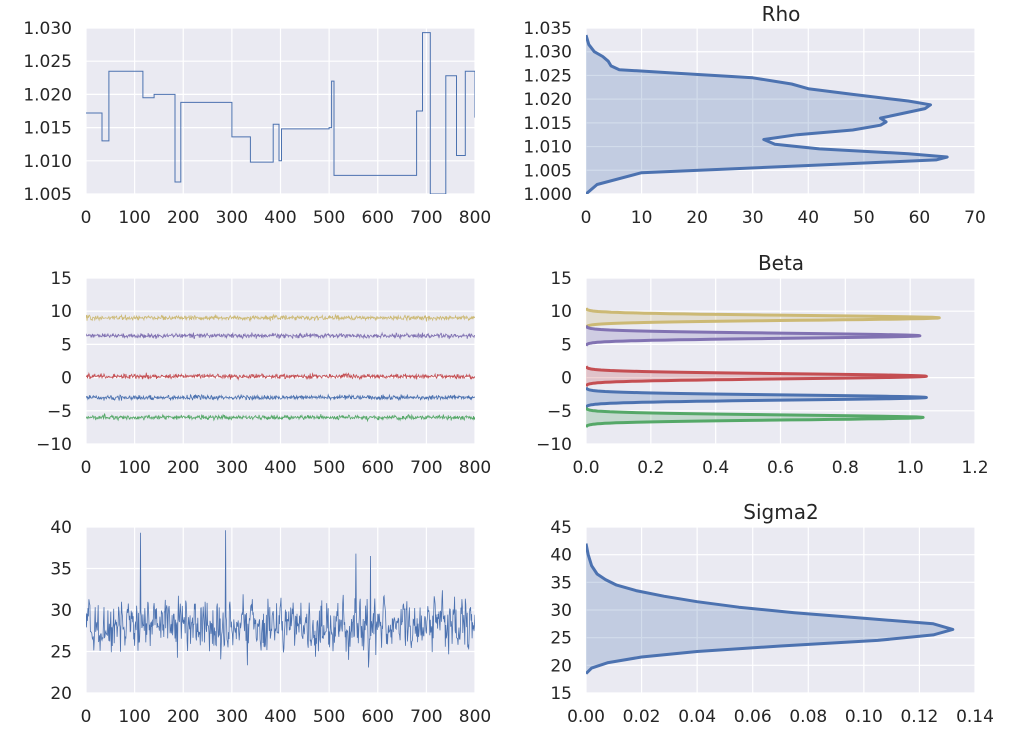 This screenshot has width=1021, height=736. I want to click on beta_trace-marks, so click(280, 368).